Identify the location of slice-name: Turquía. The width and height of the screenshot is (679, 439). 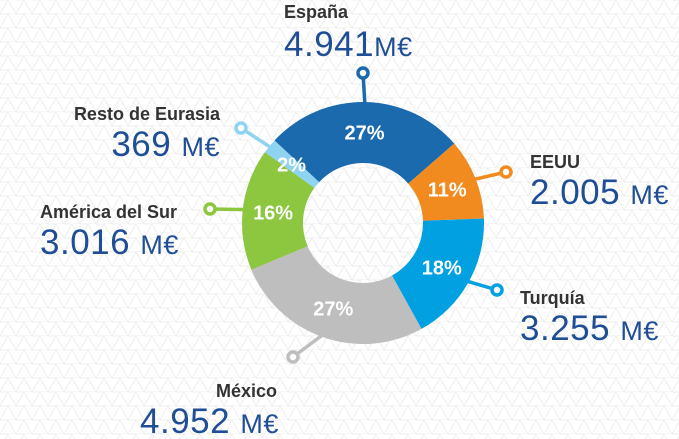
(552, 298).